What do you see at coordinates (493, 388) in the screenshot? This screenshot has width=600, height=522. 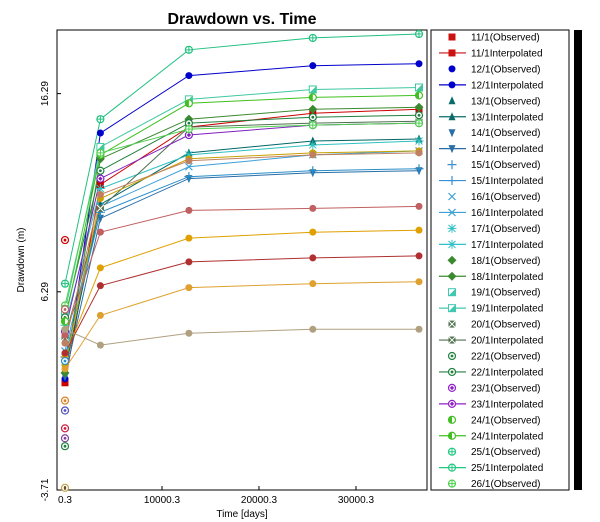 I see `legend-item: 23/1(Observed)` at bounding box center [493, 388].